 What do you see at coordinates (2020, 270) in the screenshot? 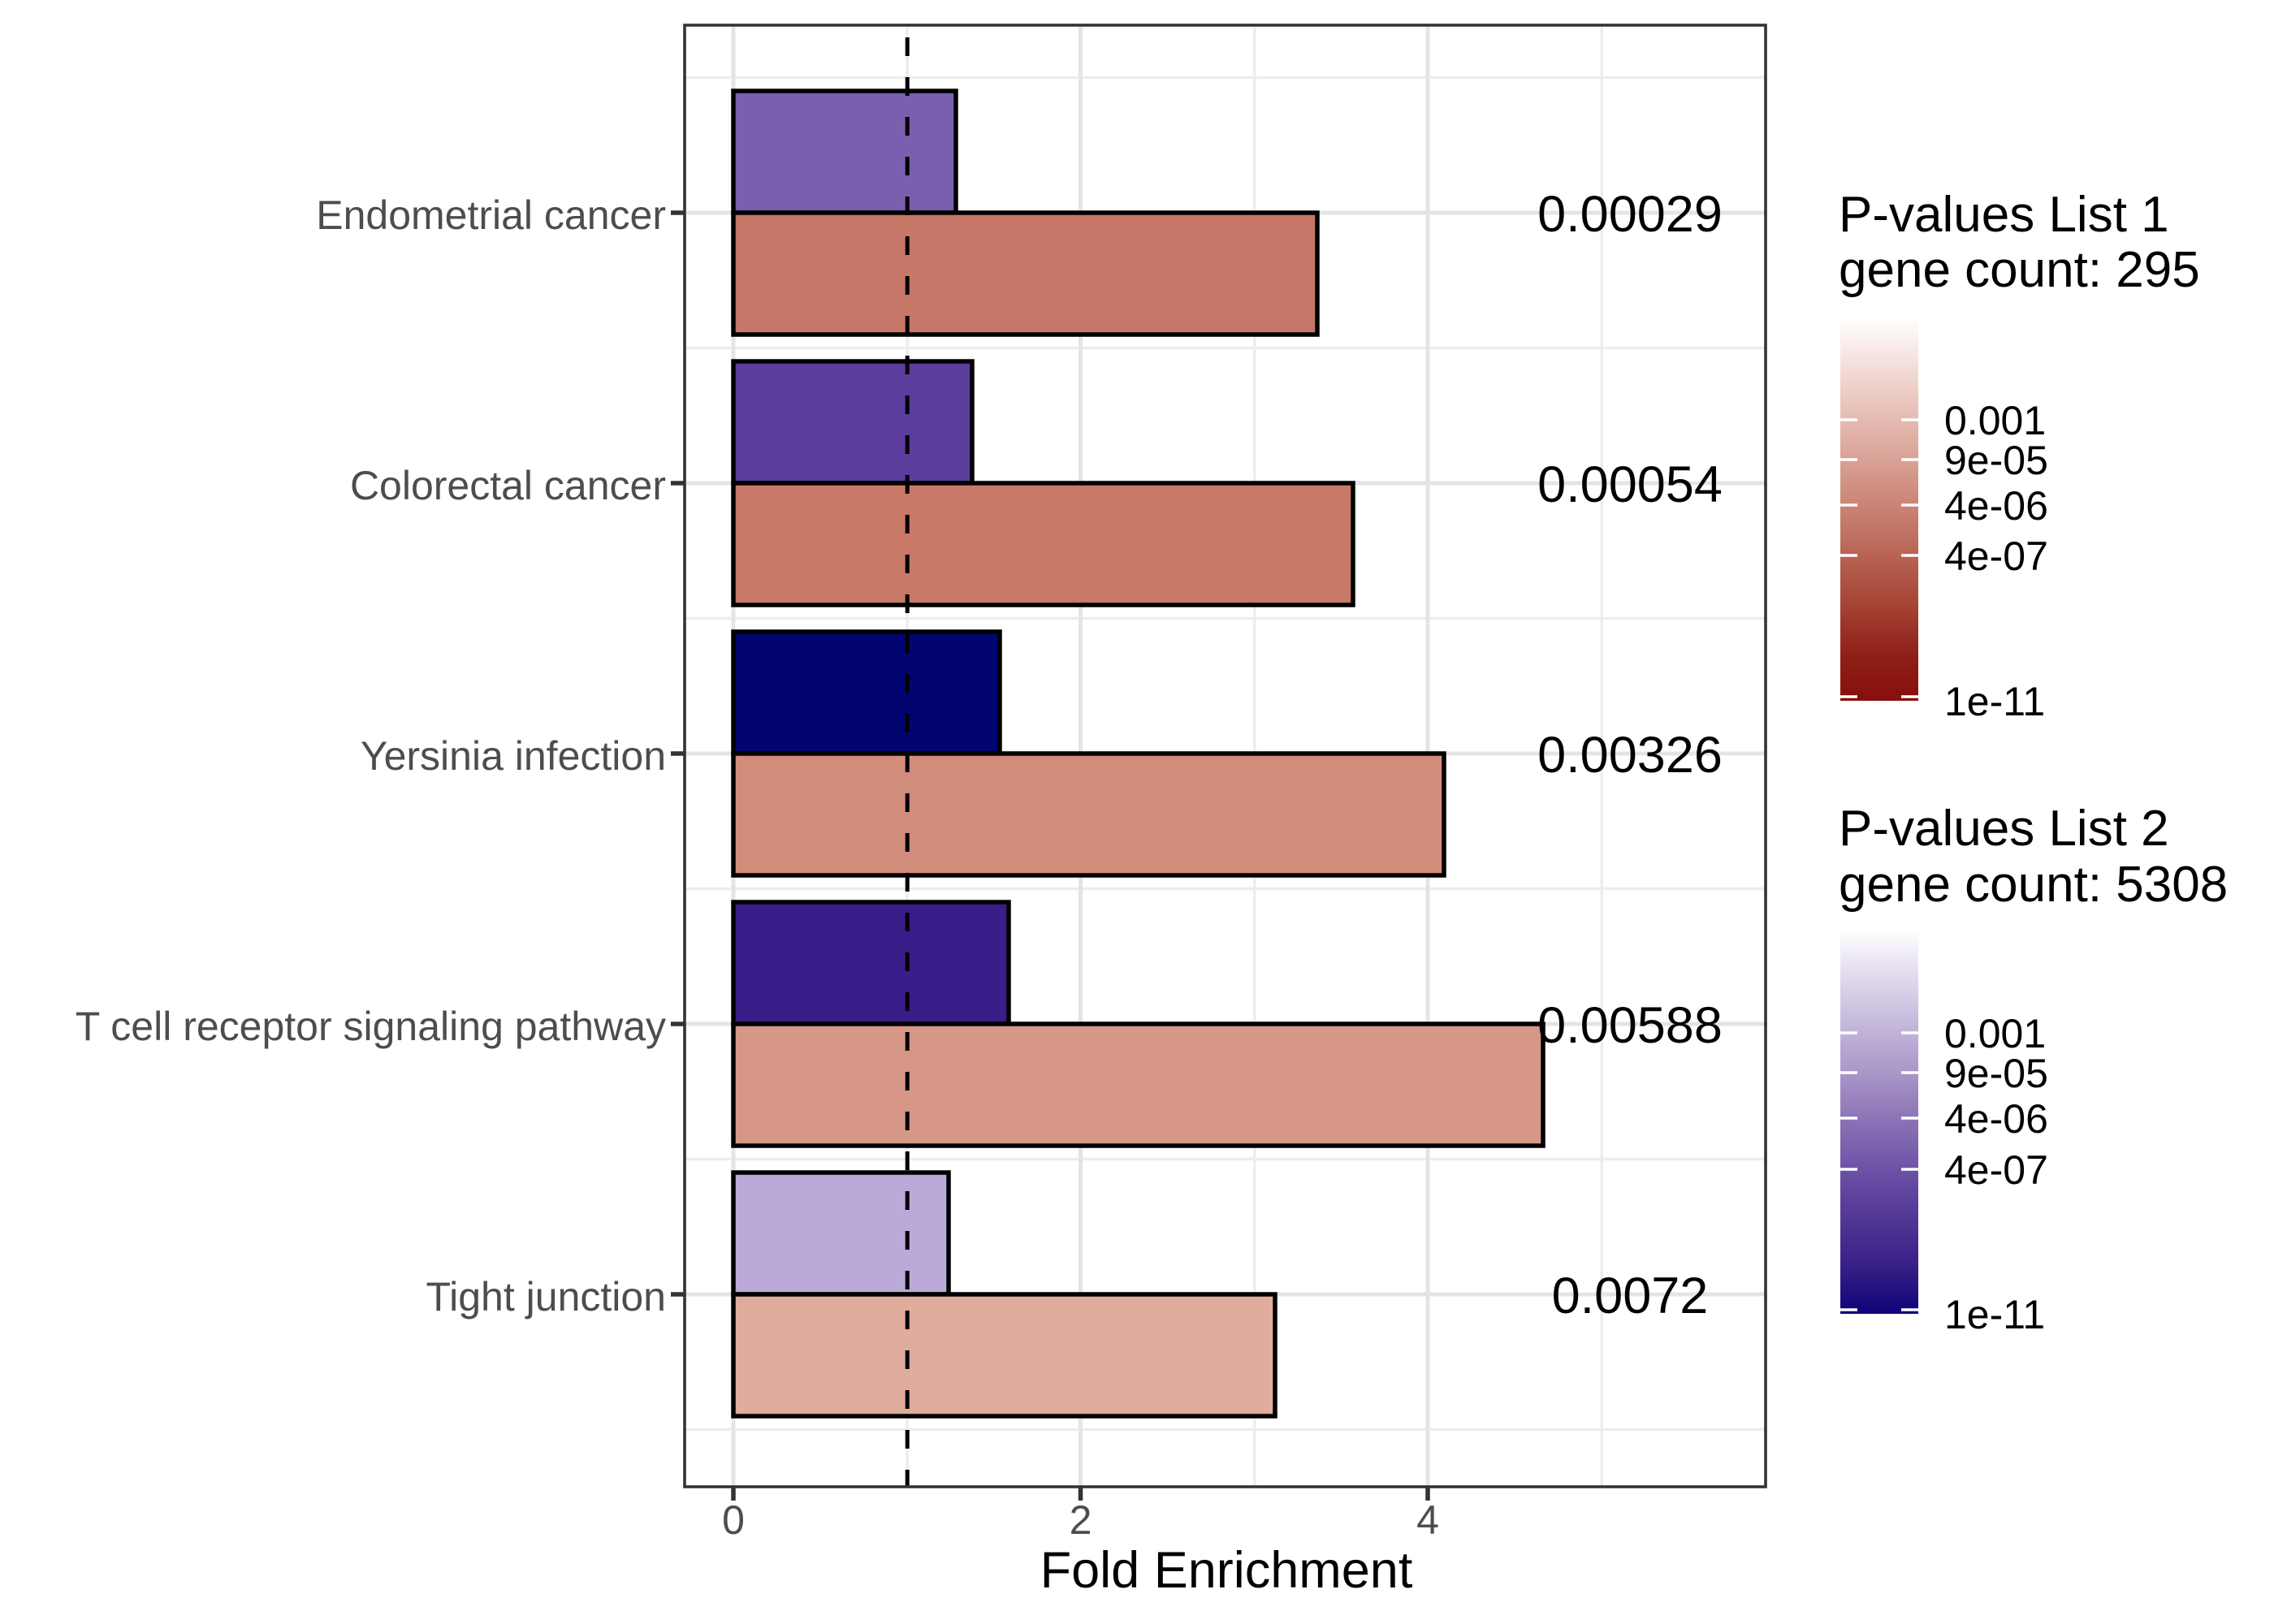
I see `svg-text: gene count: 295` at bounding box center [2020, 270].